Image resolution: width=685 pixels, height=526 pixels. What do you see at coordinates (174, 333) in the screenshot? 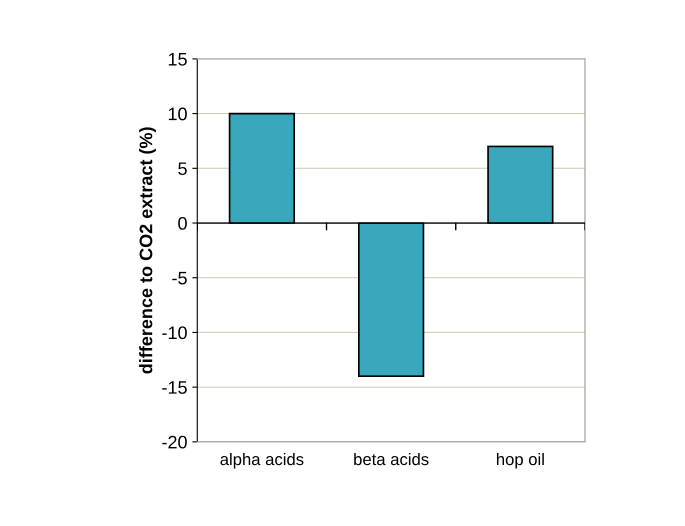
I see `y-tick-label: -10` at bounding box center [174, 333].